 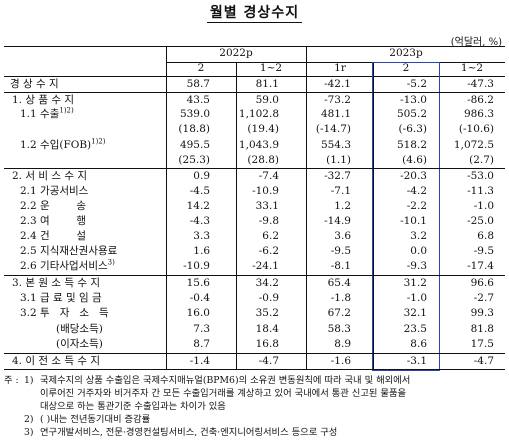 What do you see at coordinates (53, 206) in the screenshot?
I see `row-label: 2.2 운 송` at bounding box center [53, 206].